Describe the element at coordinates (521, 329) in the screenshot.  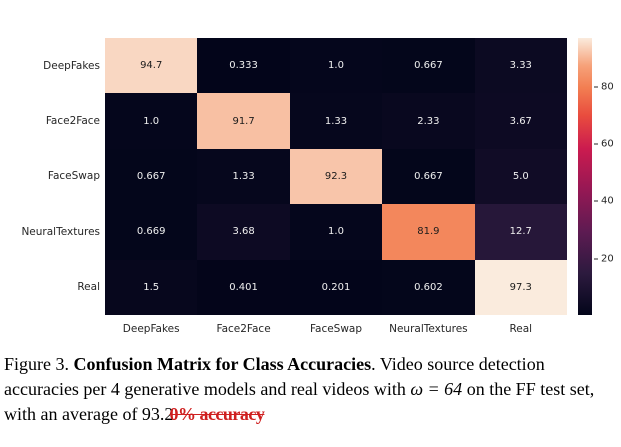
I see `x-axis-label-Real: Real` at that location.